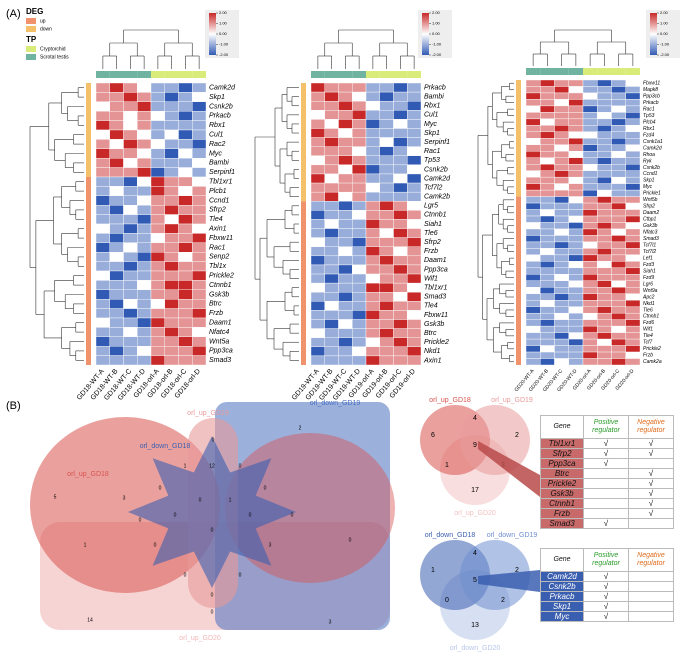  Describe the element at coordinates (562, 503) in the screenshot. I see `gene-cell: Ctnnb1` at that location.